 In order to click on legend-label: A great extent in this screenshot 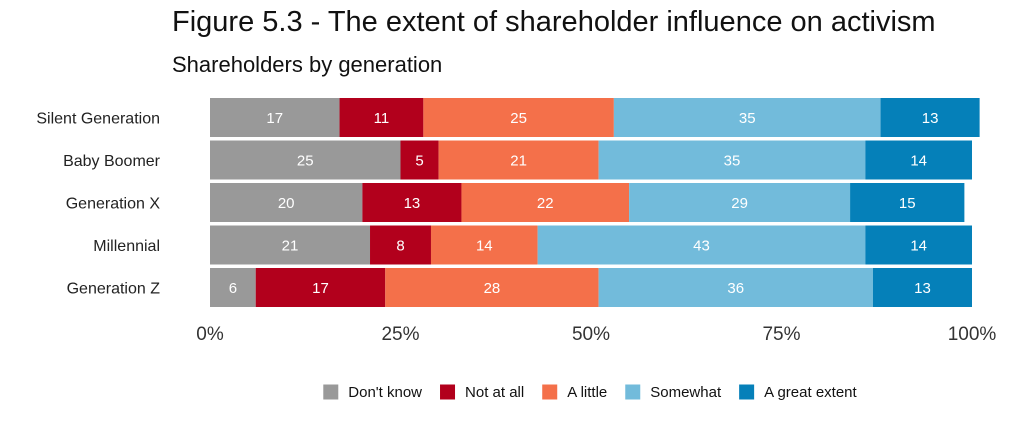, I will do `click(810, 392)`.